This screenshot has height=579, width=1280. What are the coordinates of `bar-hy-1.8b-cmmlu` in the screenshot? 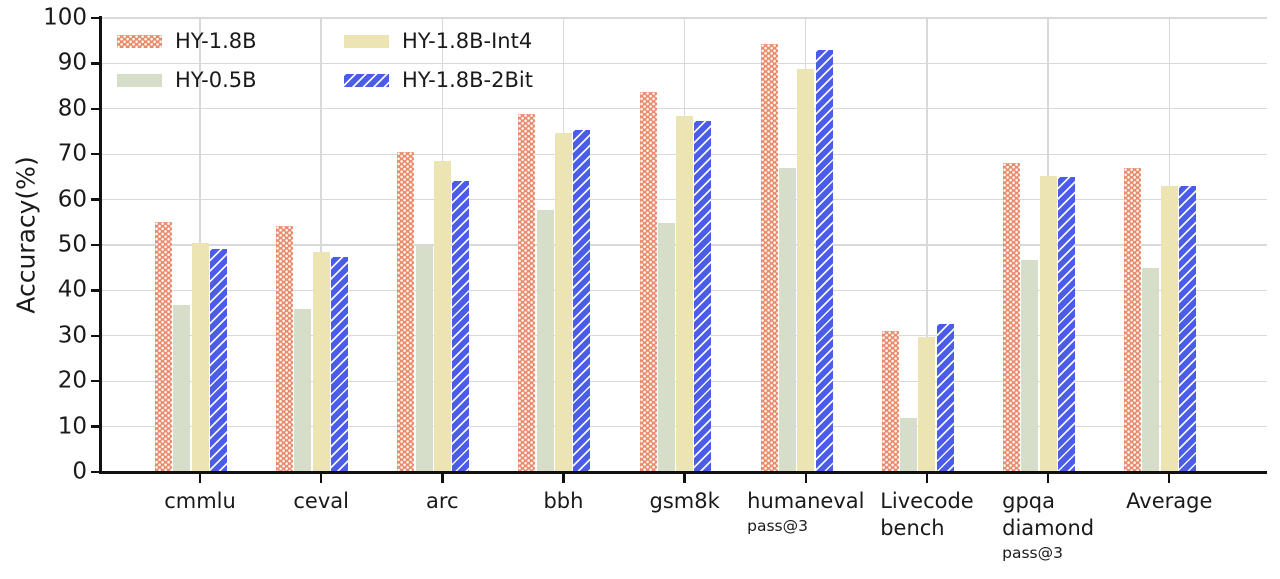 It's located at (163, 347).